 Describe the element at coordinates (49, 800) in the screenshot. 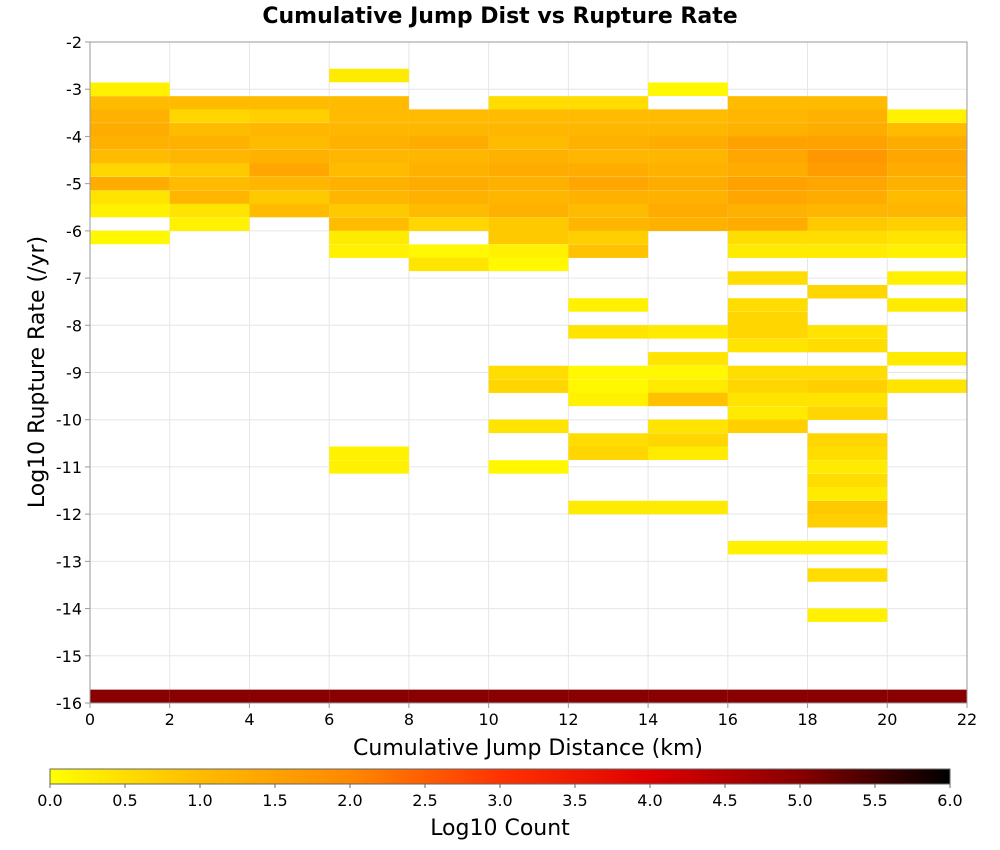

I see `colorbar-tick-label: 0.0` at that location.